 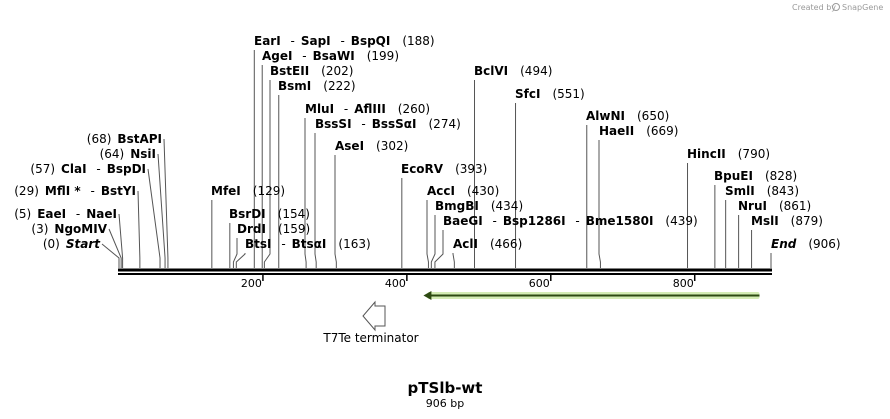 I want to click on site-label-drdi: DrdI (159), so click(x=273, y=229).